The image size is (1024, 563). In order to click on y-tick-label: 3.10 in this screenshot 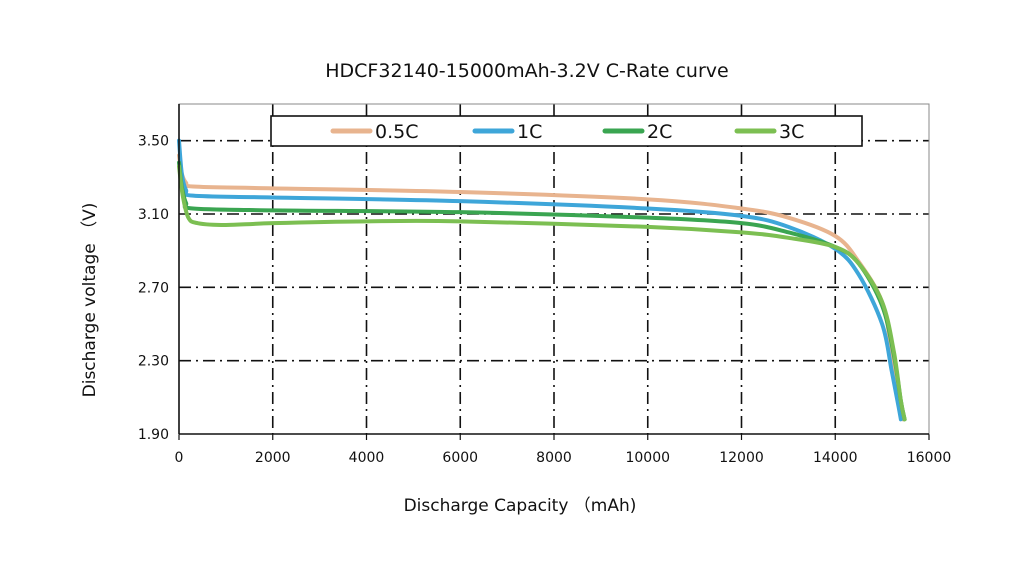, I will do `click(153, 215)`.